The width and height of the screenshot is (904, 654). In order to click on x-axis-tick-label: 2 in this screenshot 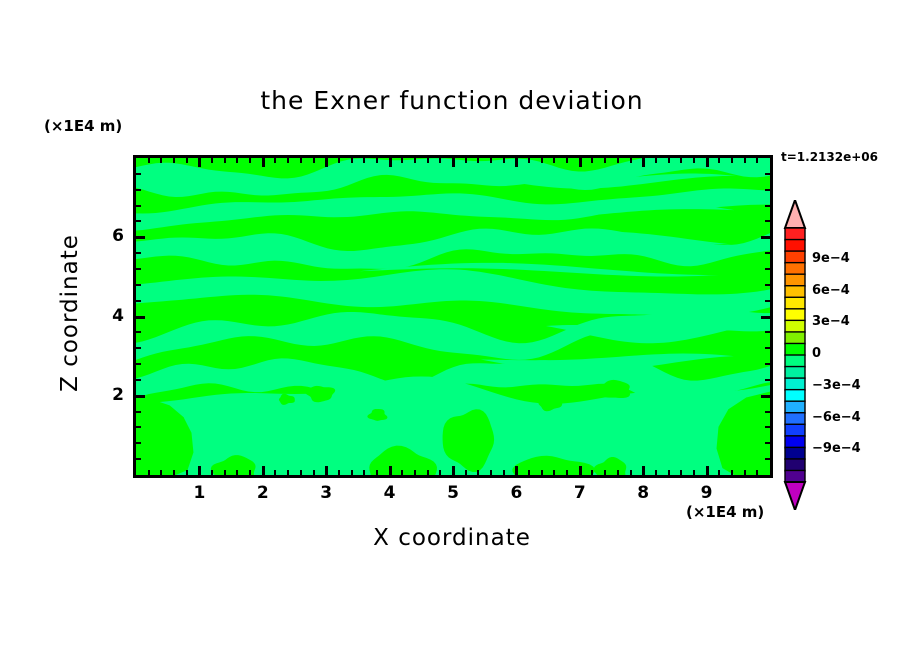, I will do `click(262, 493)`.